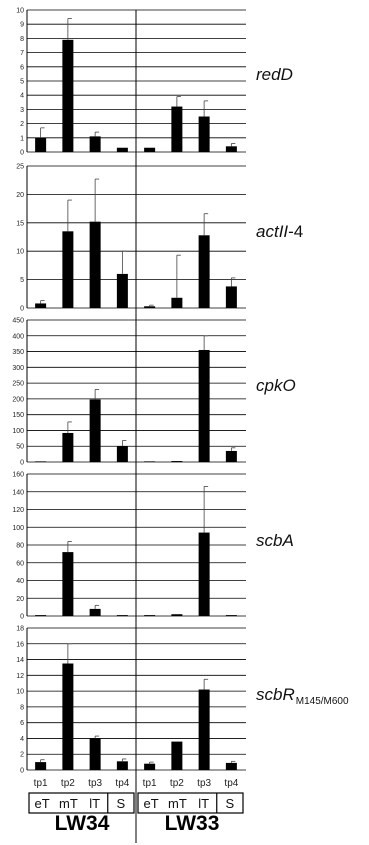  Describe the element at coordinates (22, 39) in the screenshot. I see `y-tick-label: 8` at that location.